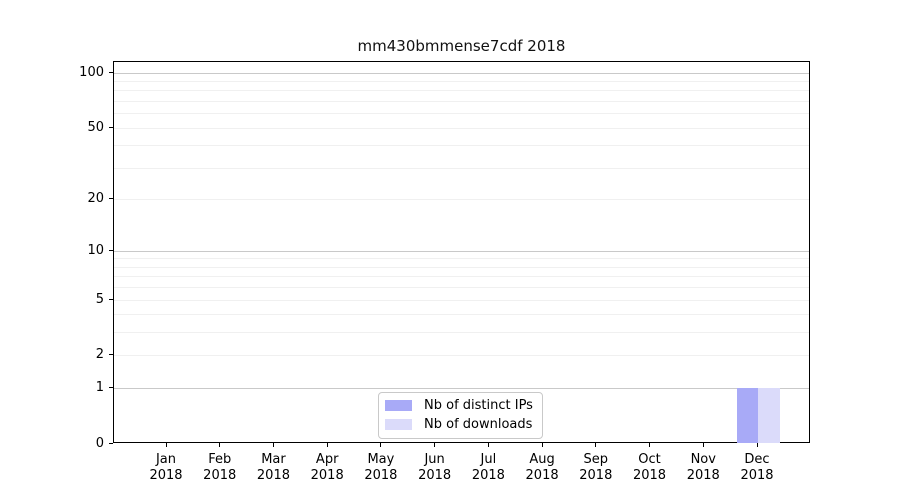 This screenshot has height=500, width=900. What do you see at coordinates (95, 250) in the screenshot?
I see `y-tick-label: 10` at bounding box center [95, 250].